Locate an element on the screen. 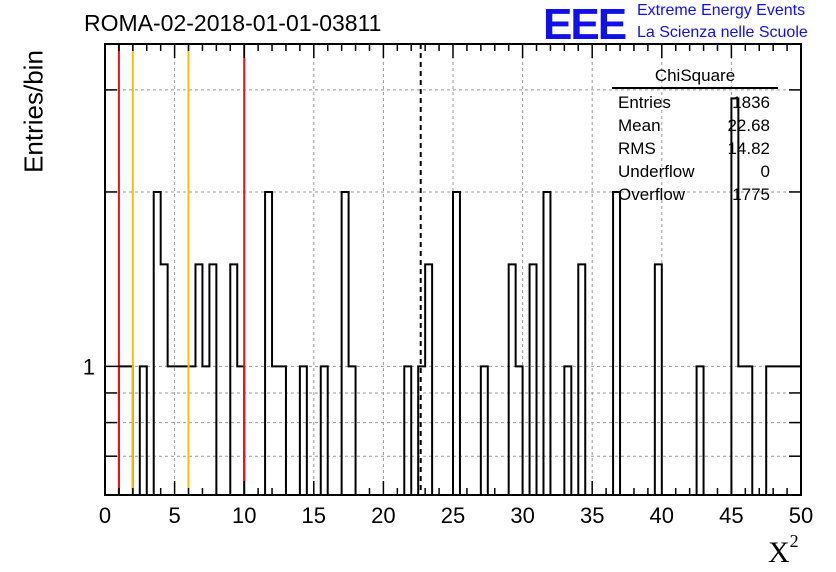  stats-row-mean: Mean 22.68 is located at coordinates (694, 125).